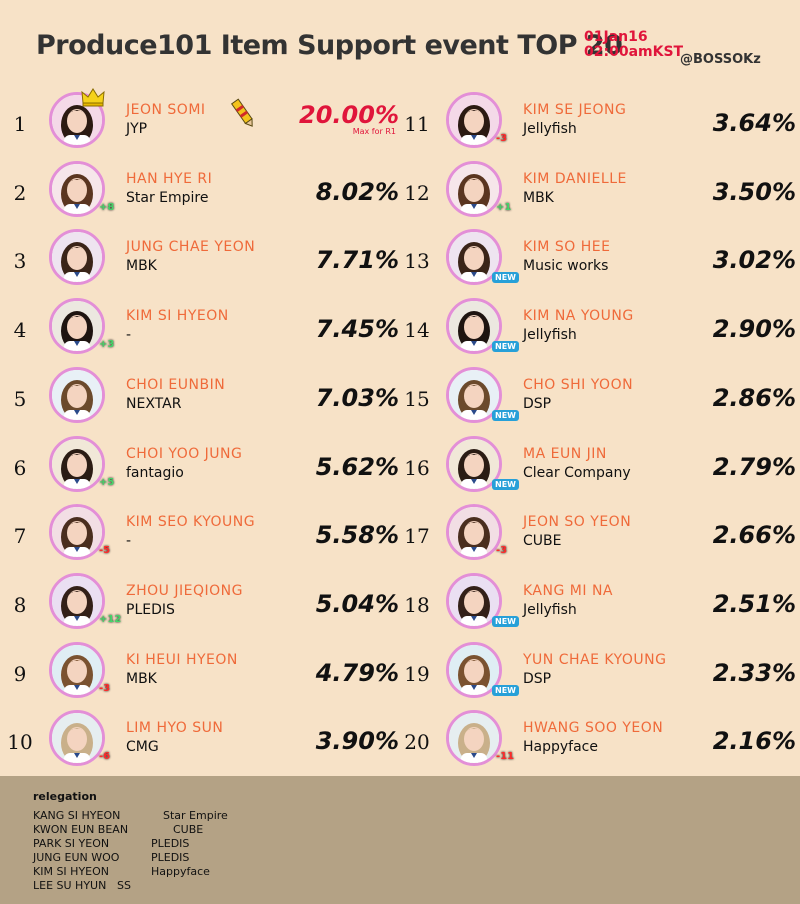  I want to click on rank-number: 7, so click(20, 536).